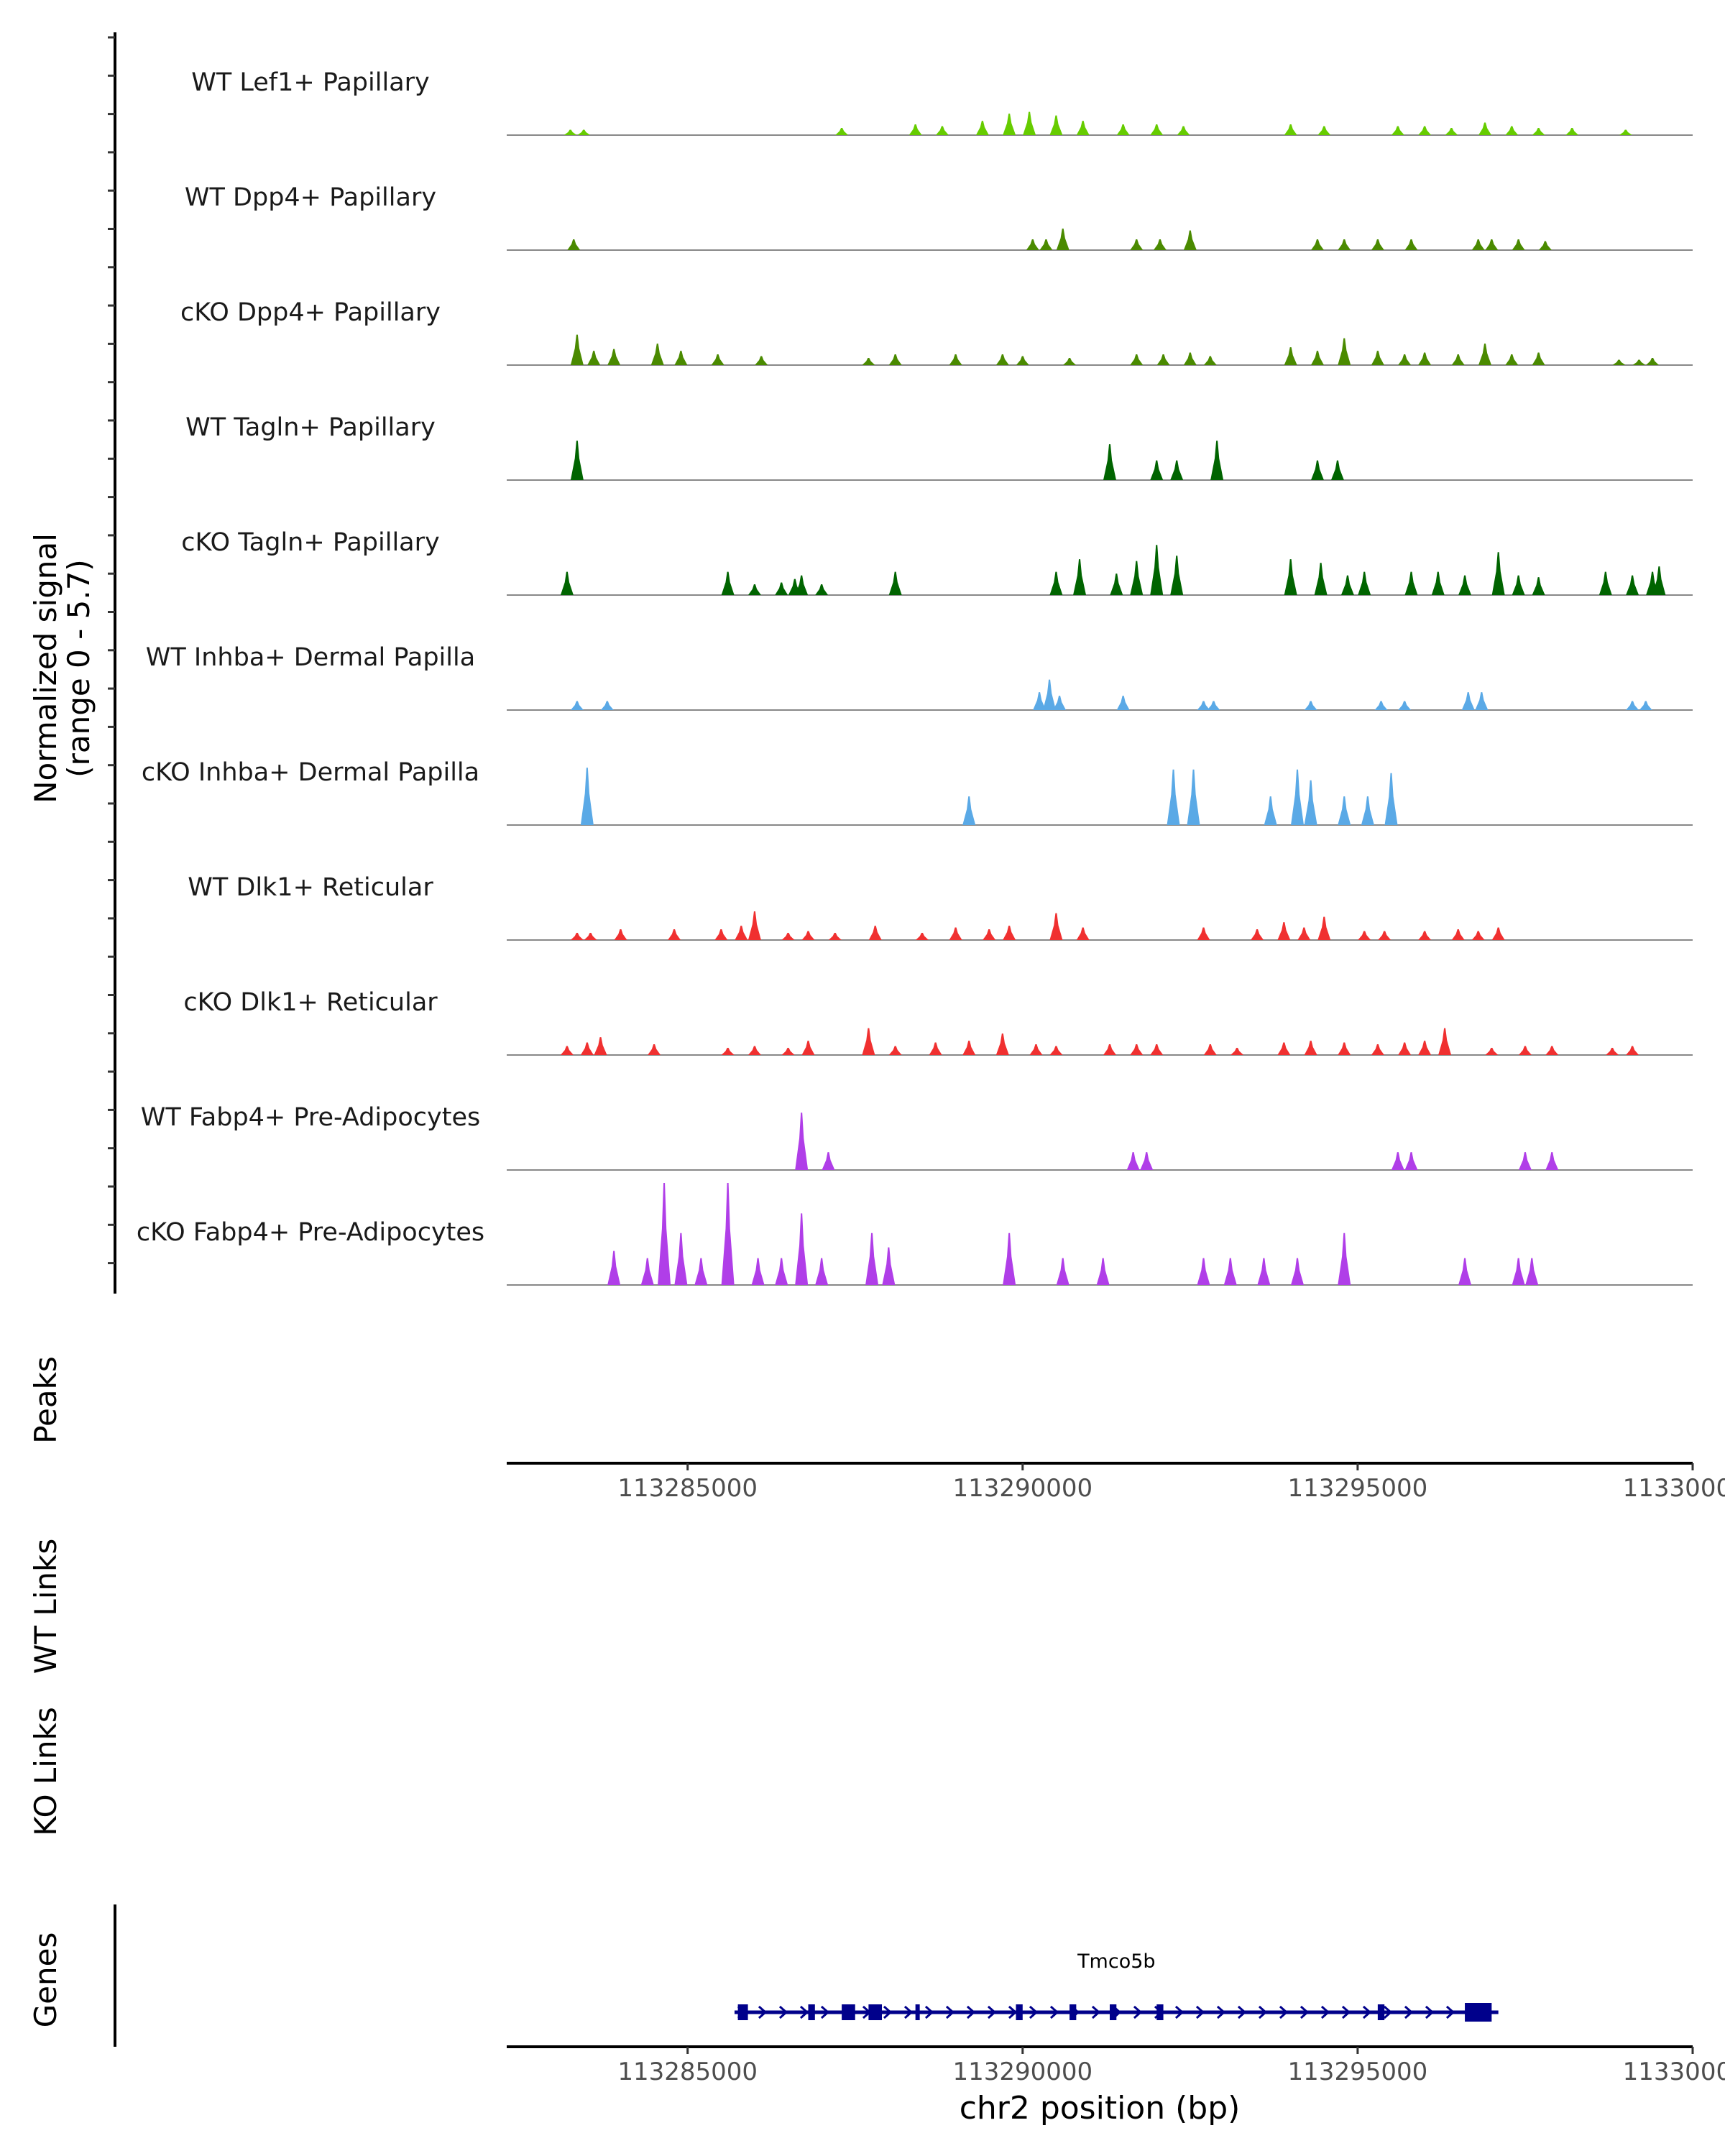 The image size is (1725, 2156). Describe the element at coordinates (1022, 1488) in the screenshot. I see `x-tick-label: 113290000` at that location.